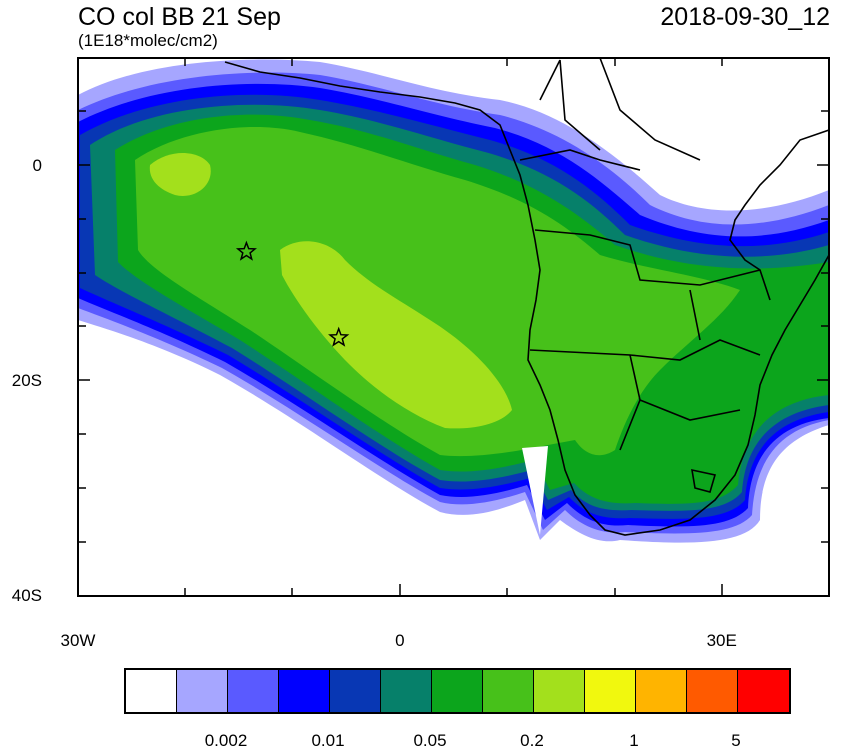 Image resolution: width=850 pixels, height=751 pixels. What do you see at coordinates (328, 740) in the screenshot?
I see `colorbar-label: 0.01` at bounding box center [328, 740].